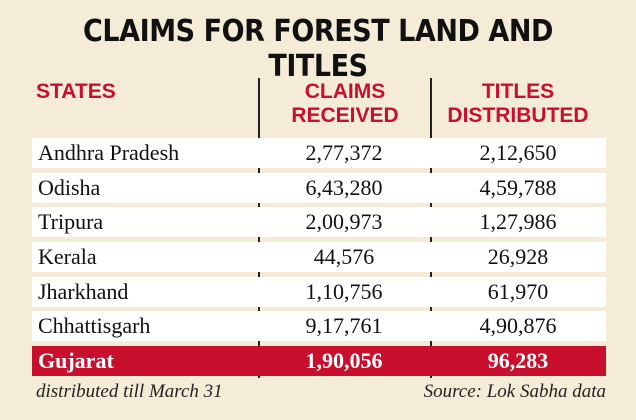 This screenshot has height=420, width=636. What do you see at coordinates (71, 222) in the screenshot?
I see `state-cell: Tripura` at bounding box center [71, 222].